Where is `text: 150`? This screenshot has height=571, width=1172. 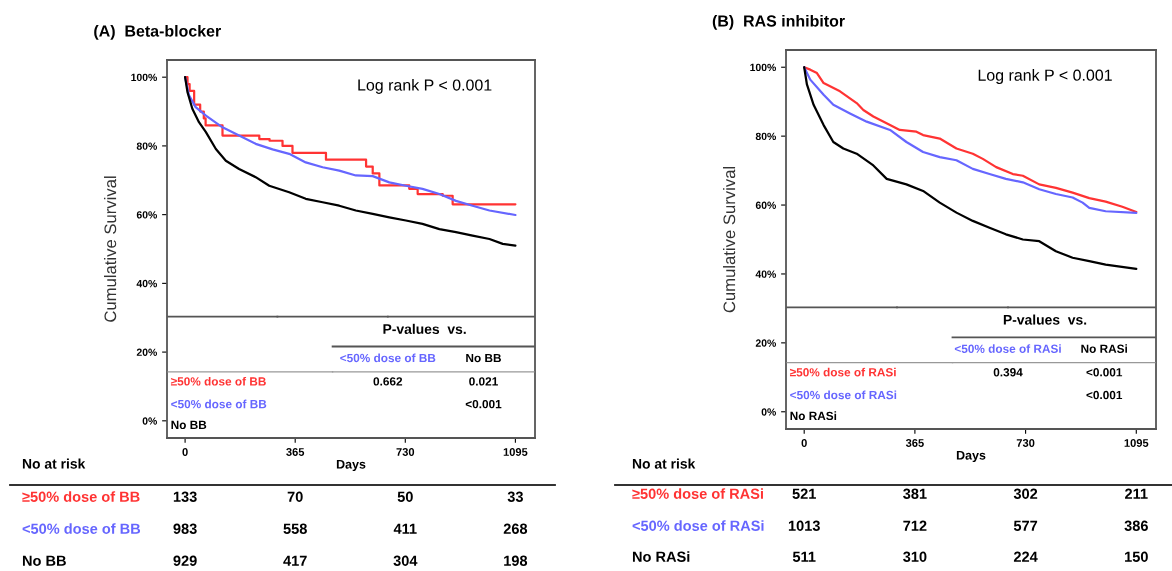
text: 150 is located at coordinates (1136, 556).